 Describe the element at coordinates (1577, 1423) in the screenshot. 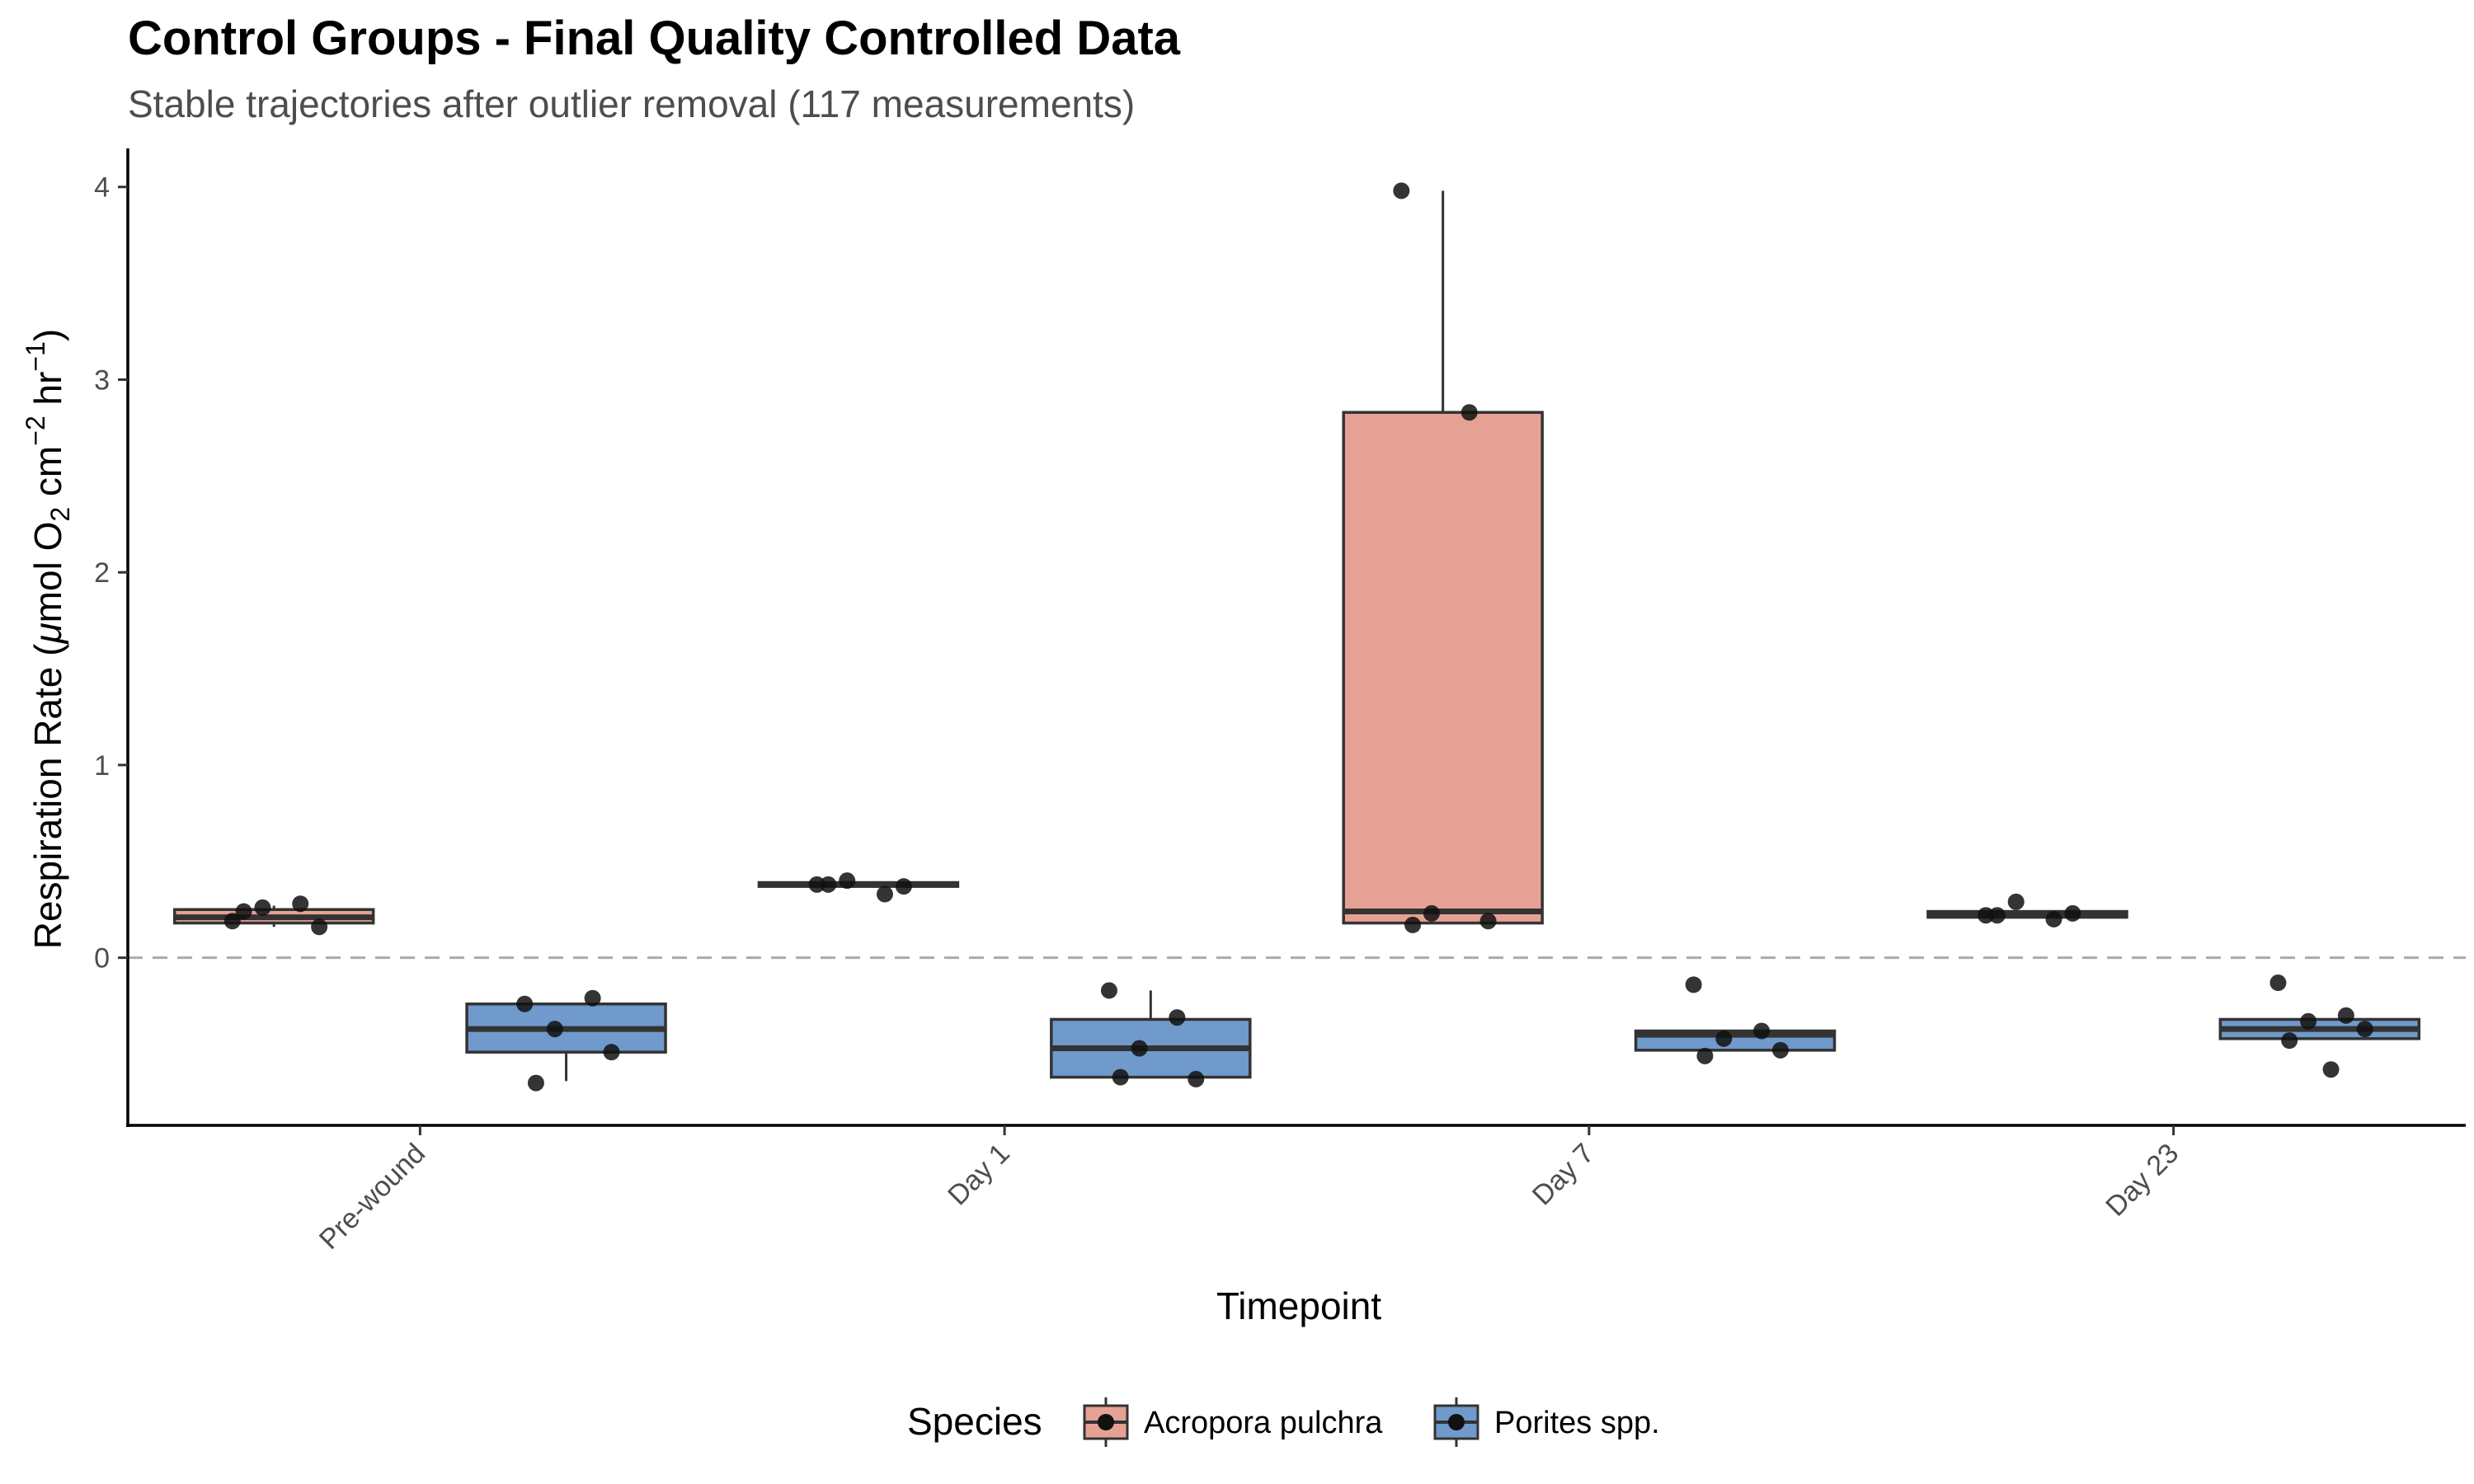

I see `legend-label: Porites spp.` at that location.